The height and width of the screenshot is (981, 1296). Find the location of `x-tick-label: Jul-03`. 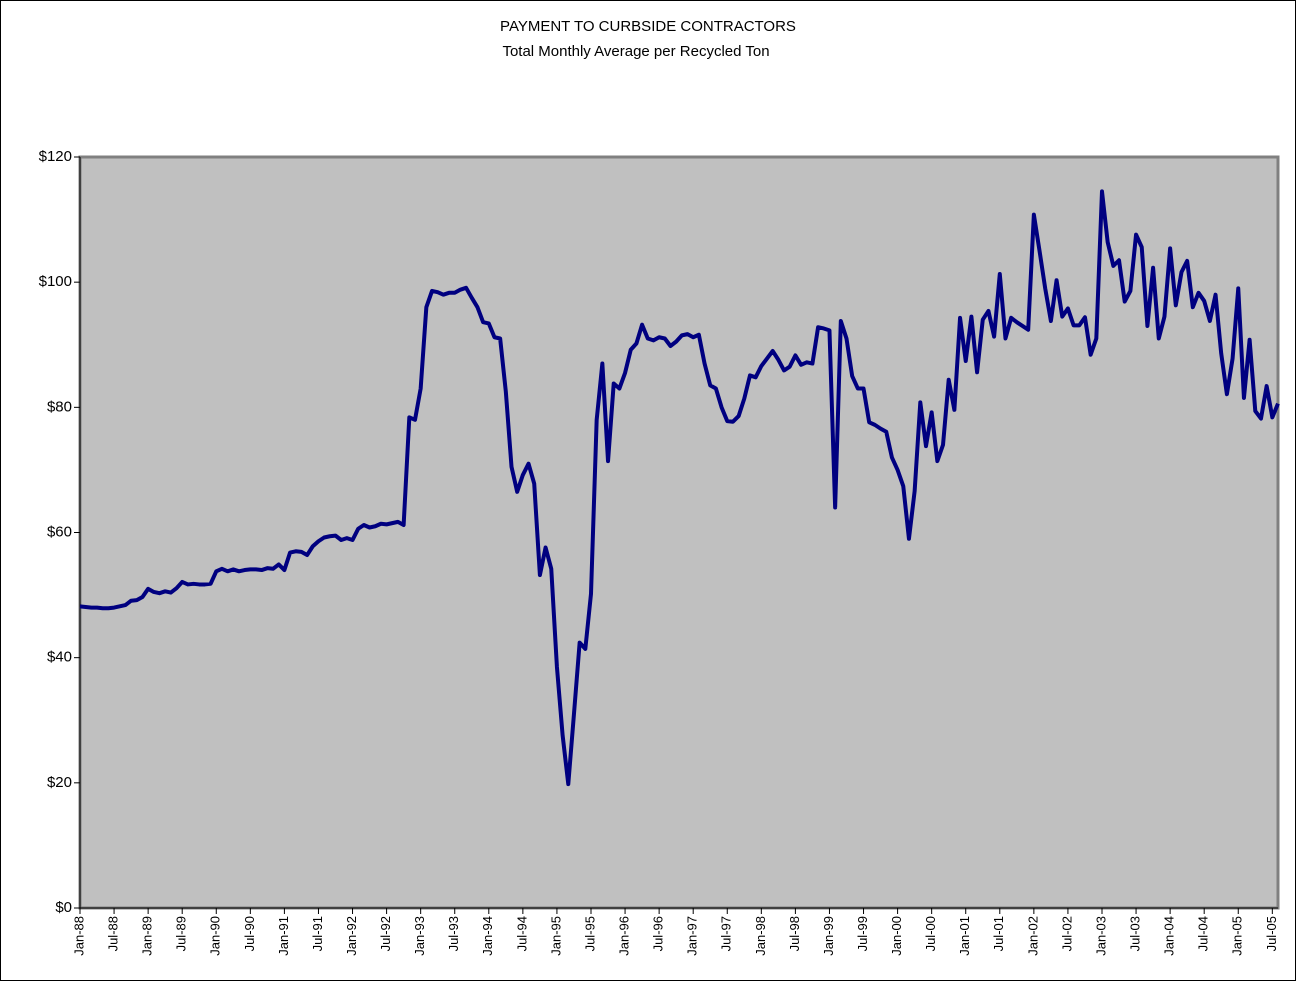

x-tick-label: Jul-03 is located at coordinates (1134, 933).